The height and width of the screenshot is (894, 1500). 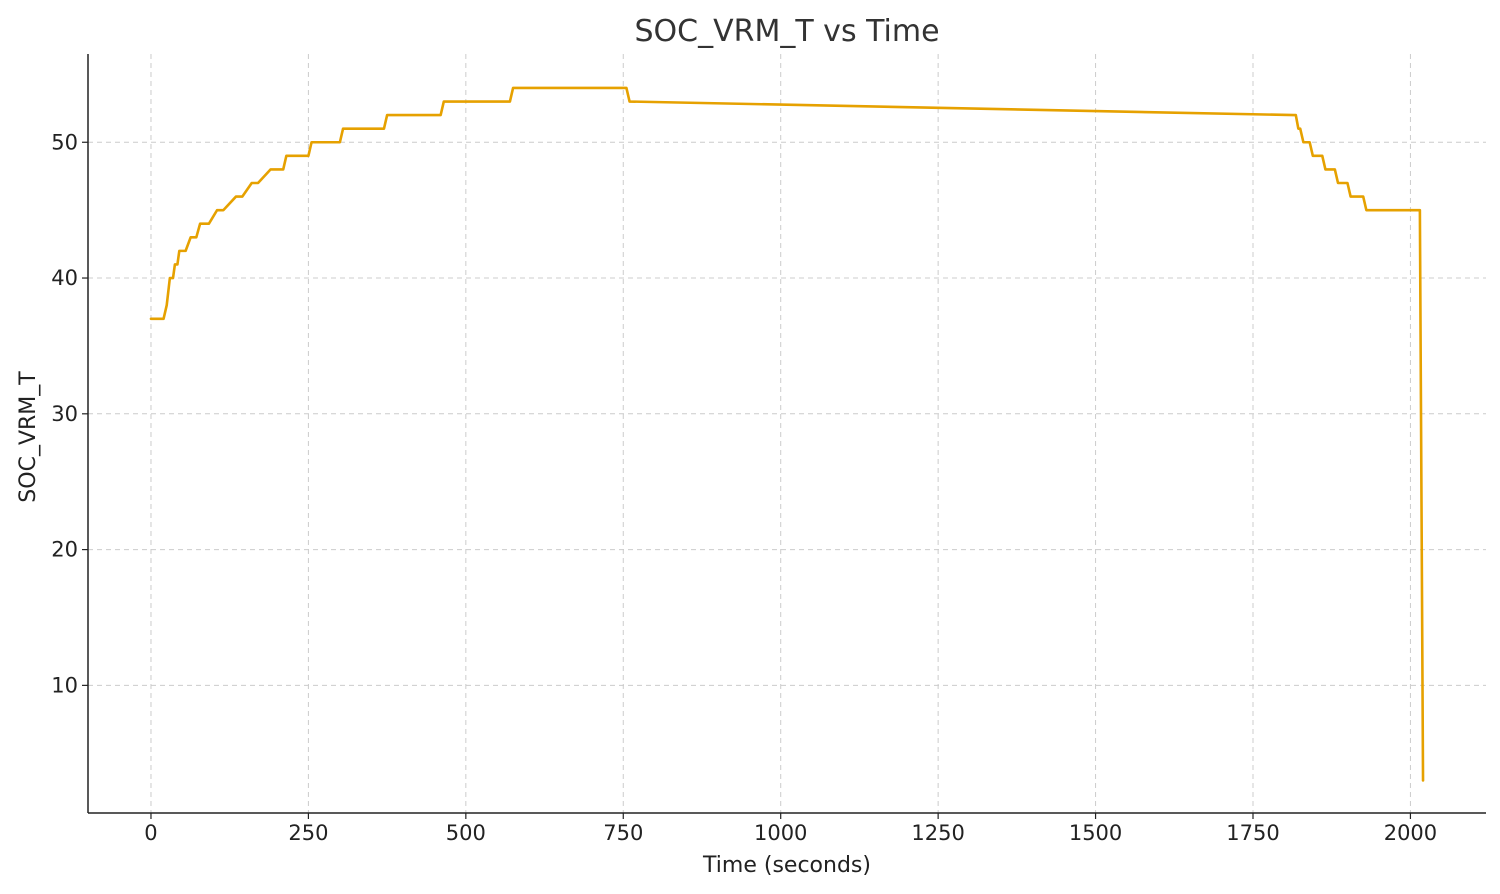 What do you see at coordinates (308, 833) in the screenshot?
I see `x-tick-label: 250` at bounding box center [308, 833].